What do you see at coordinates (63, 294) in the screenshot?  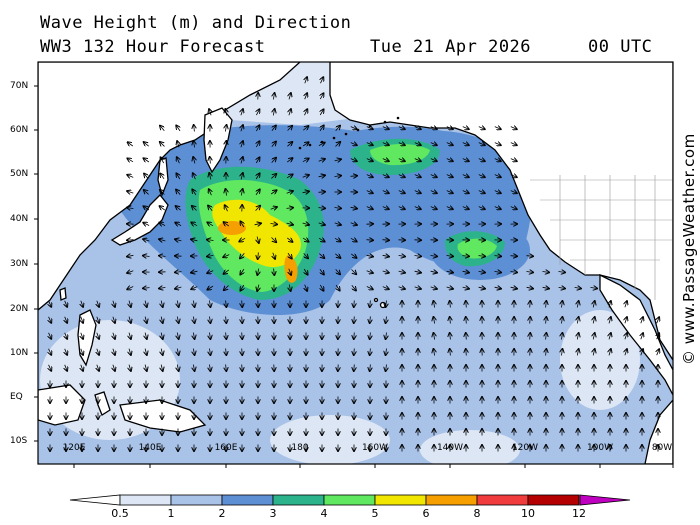 I see `taiwan` at bounding box center [63, 294].